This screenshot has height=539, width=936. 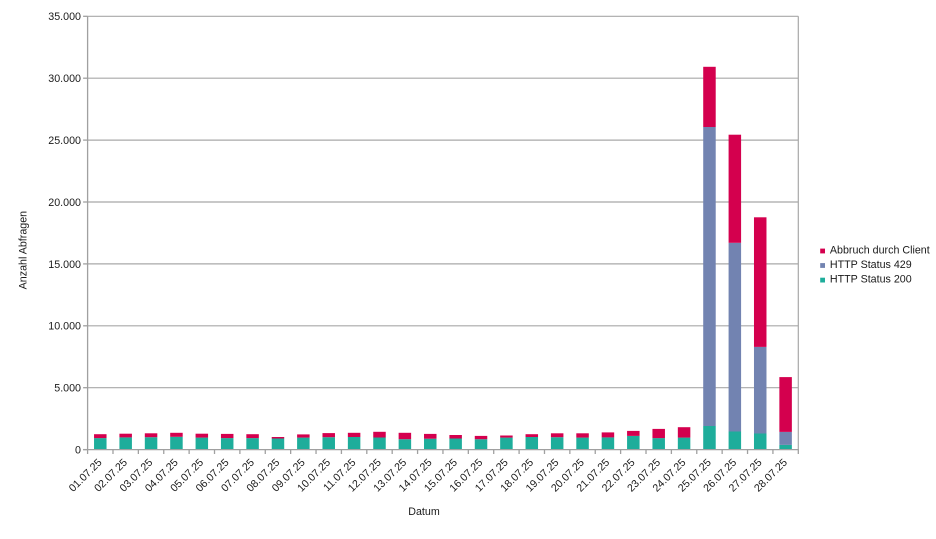 I want to click on svg-text: HTTP Status 429, so click(x=871, y=265).